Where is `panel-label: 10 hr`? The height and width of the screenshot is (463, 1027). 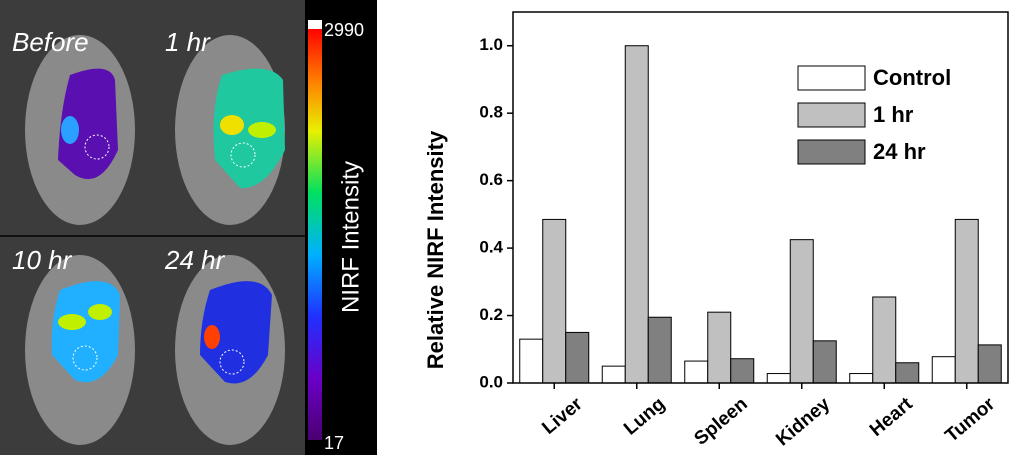 panel-label: 10 hr is located at coordinates (42, 260).